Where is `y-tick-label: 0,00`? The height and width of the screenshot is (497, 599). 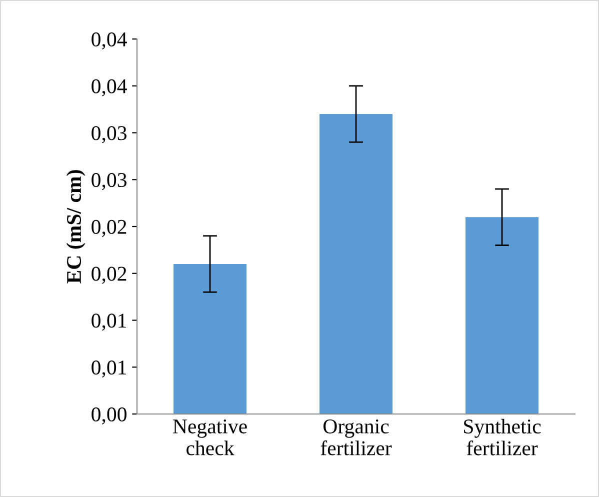 y-tick-label: 0,00 is located at coordinates (109, 415).